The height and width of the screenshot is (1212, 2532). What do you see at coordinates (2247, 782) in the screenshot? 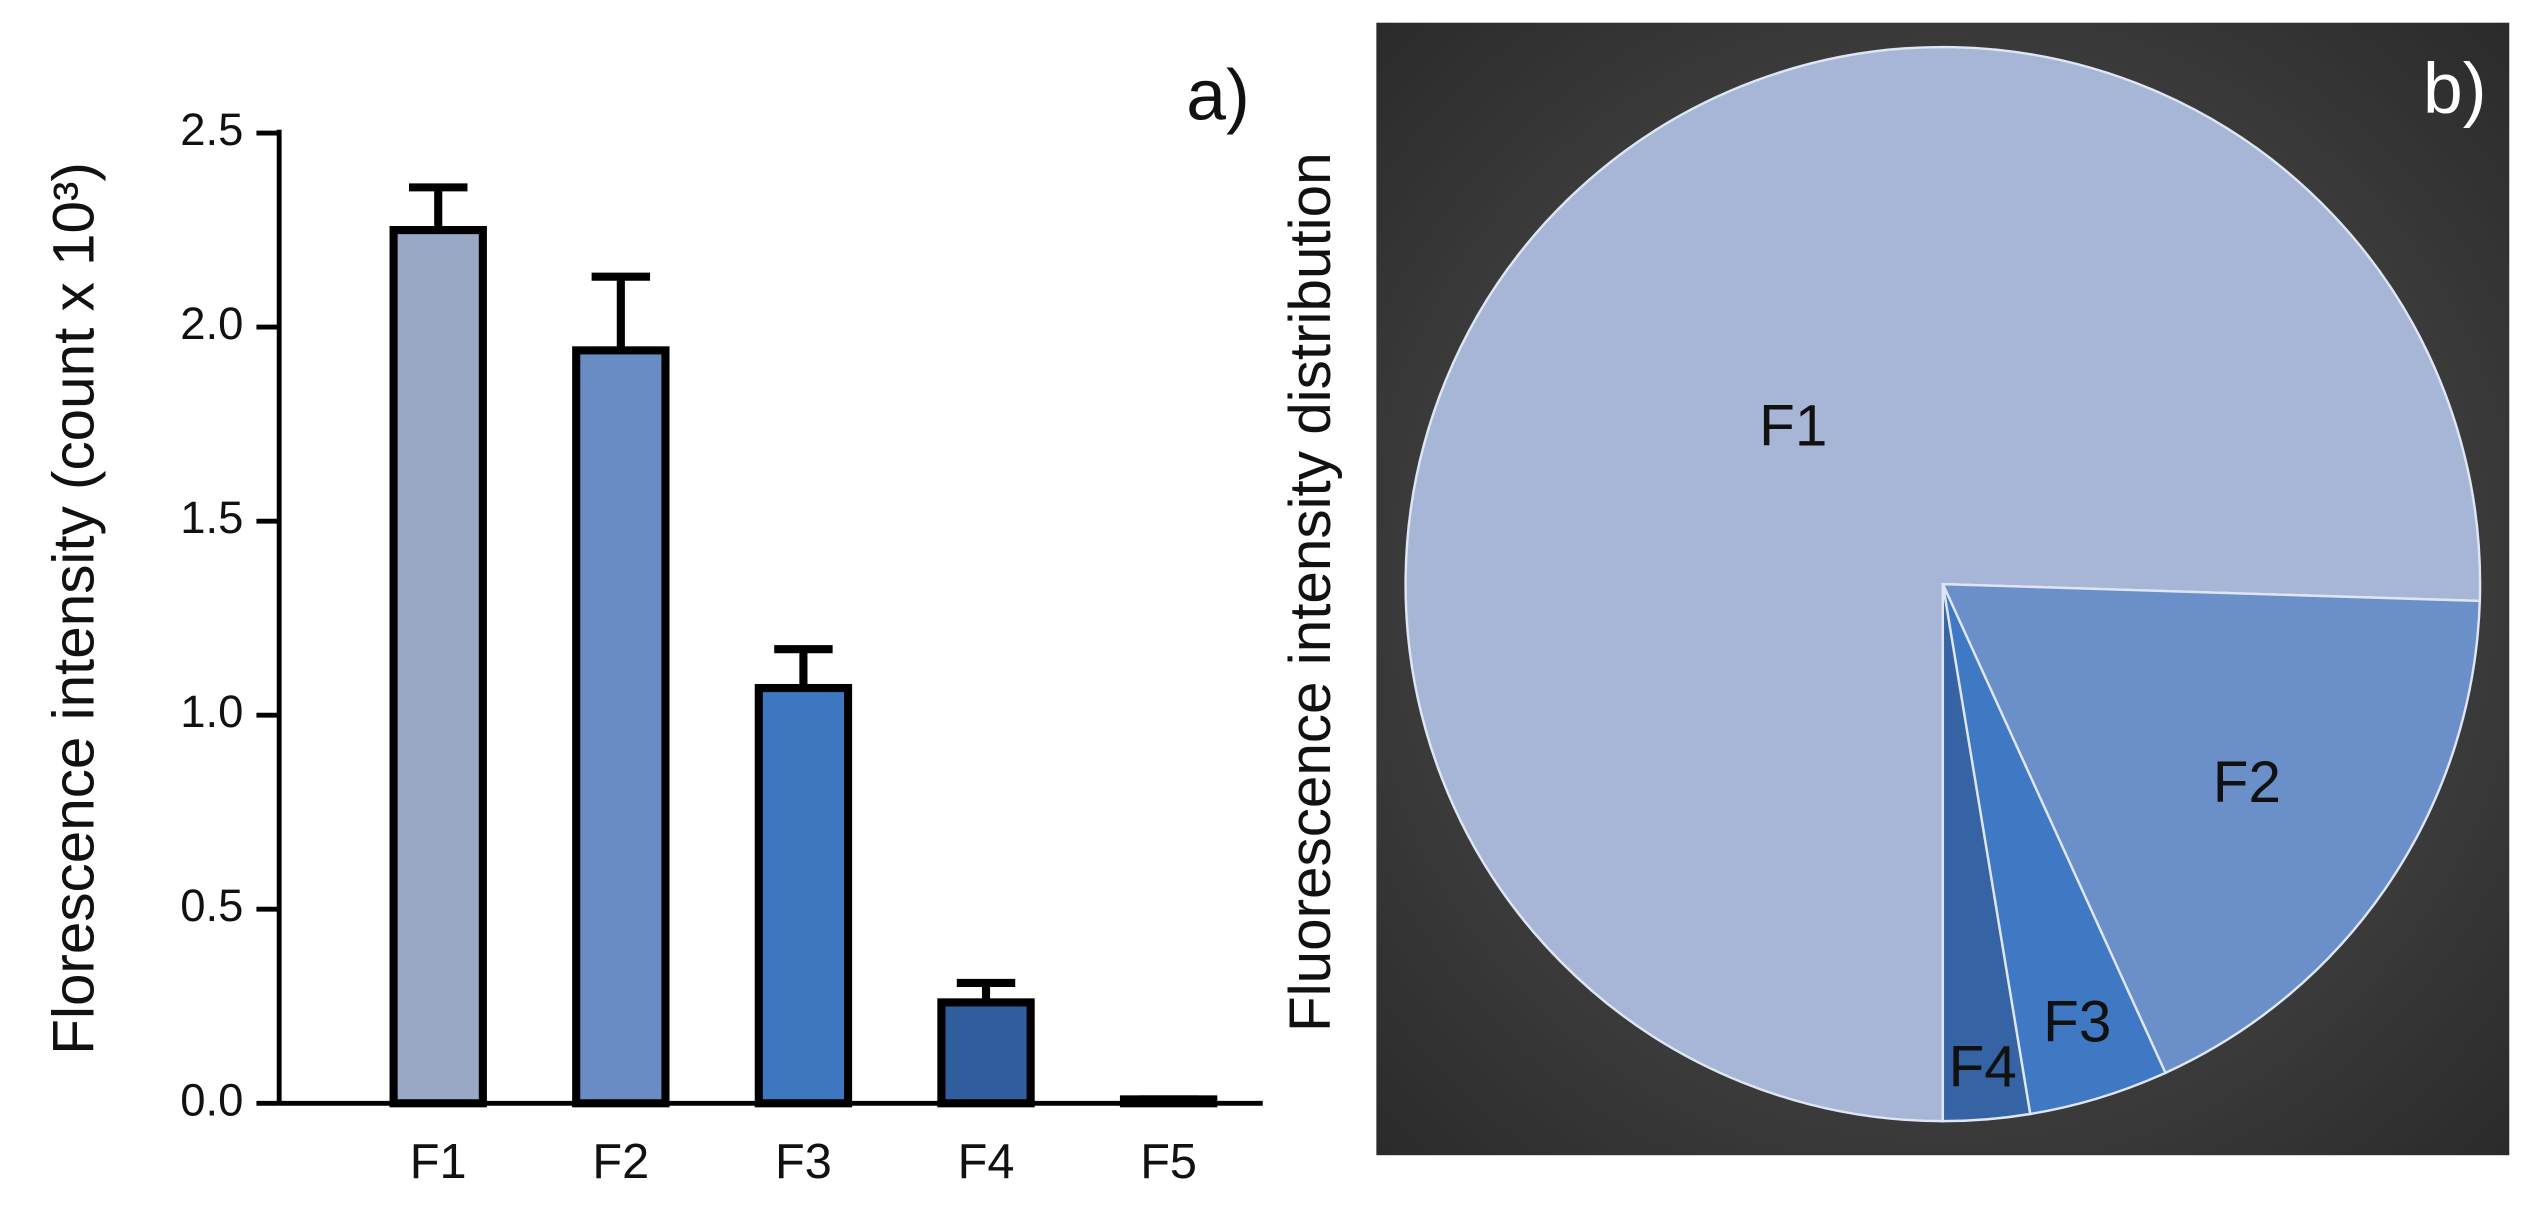
I see `slice-label: F2` at bounding box center [2247, 782].